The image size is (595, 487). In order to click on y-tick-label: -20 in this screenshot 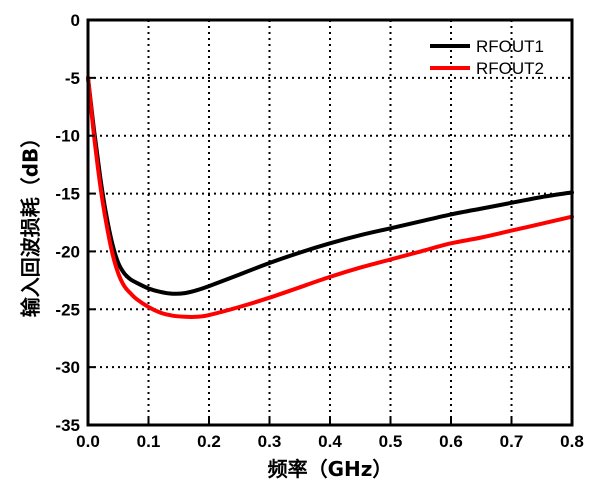, I will do `click(67, 251)`.